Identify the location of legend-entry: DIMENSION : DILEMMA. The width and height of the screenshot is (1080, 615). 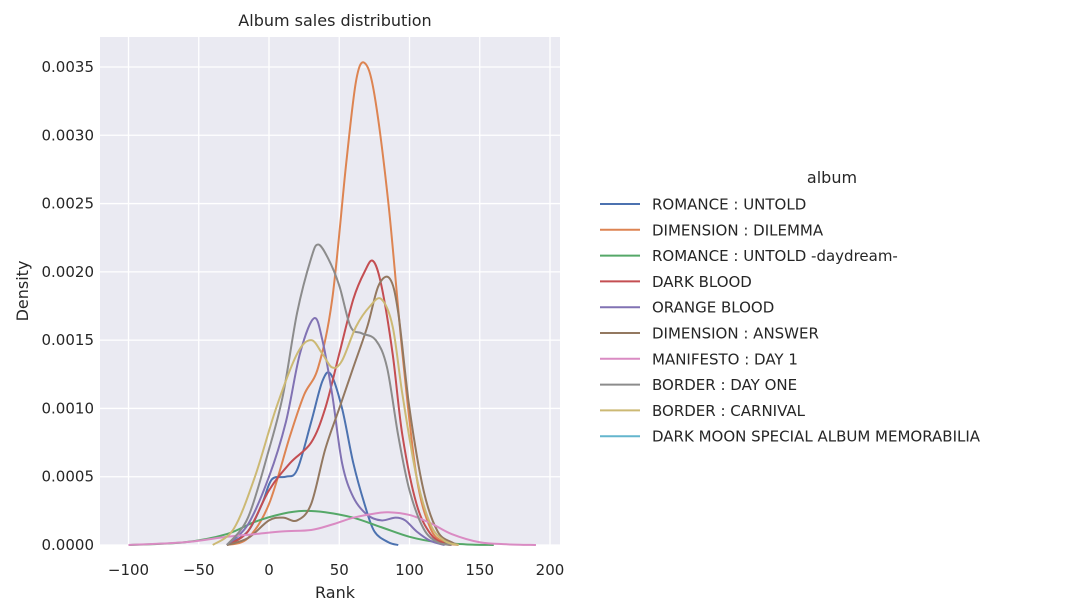
(738, 230).